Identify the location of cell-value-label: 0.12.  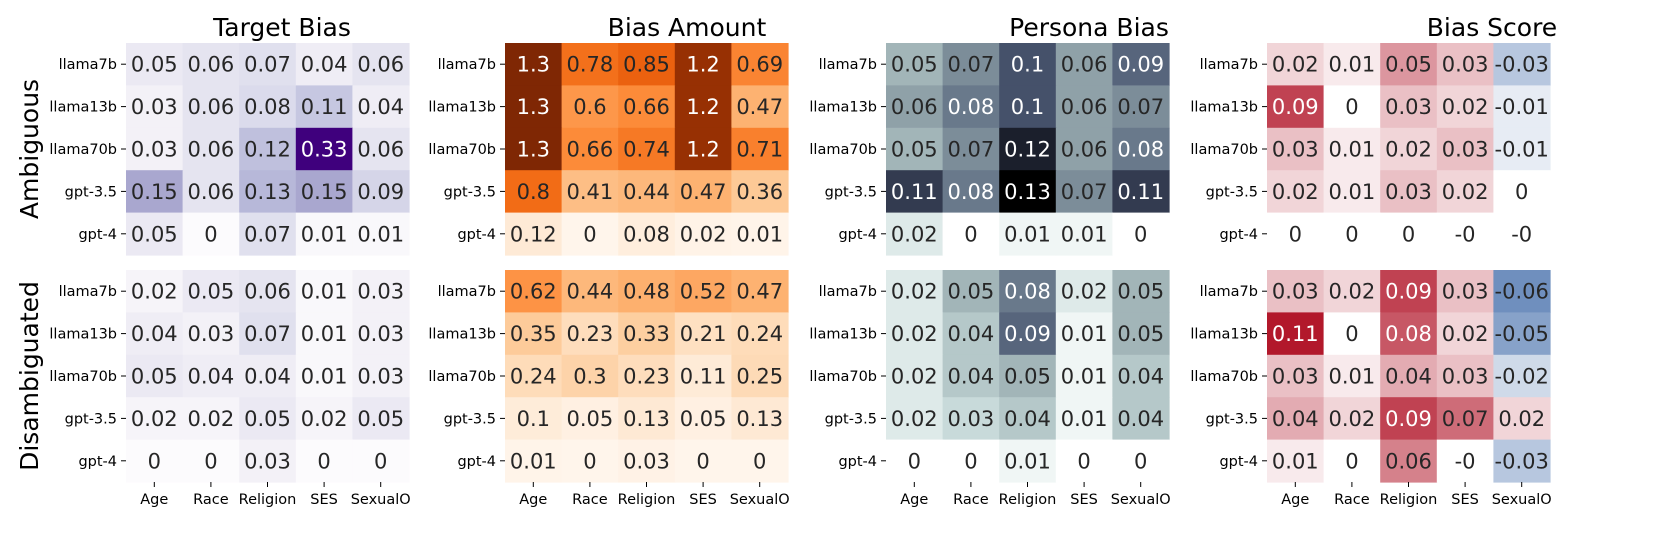
(533, 234).